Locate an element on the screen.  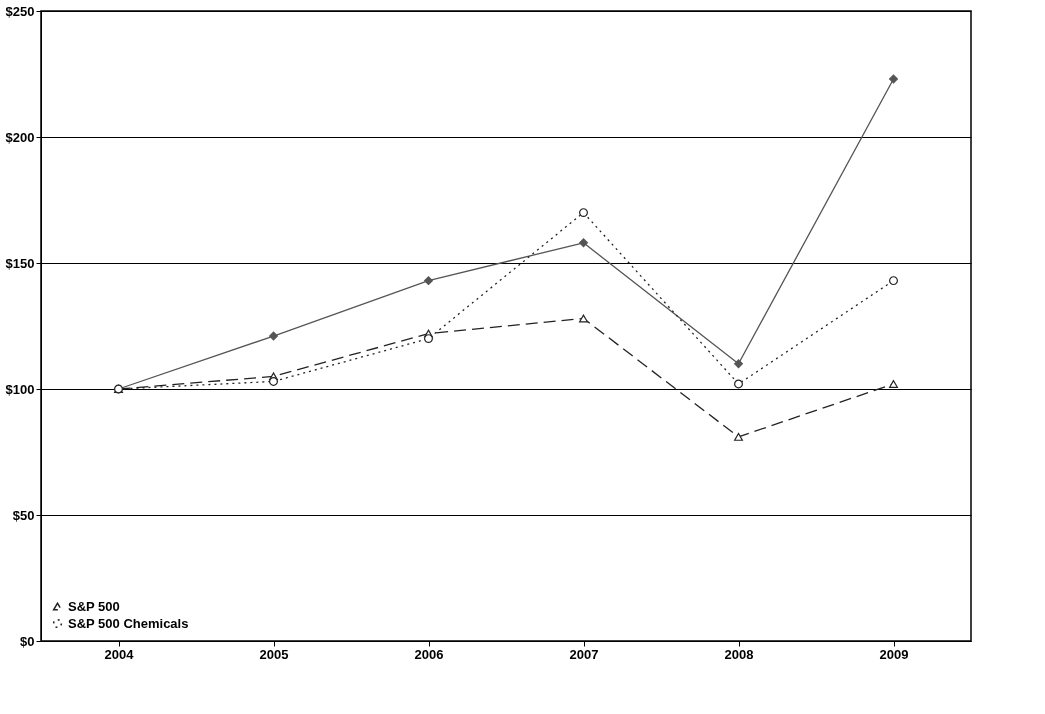
y-tick-label: $50 is located at coordinates (23, 515).